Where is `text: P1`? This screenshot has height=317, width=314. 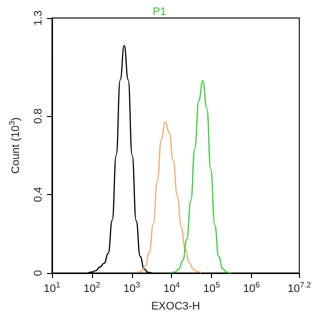 text: P1 is located at coordinates (159, 12).